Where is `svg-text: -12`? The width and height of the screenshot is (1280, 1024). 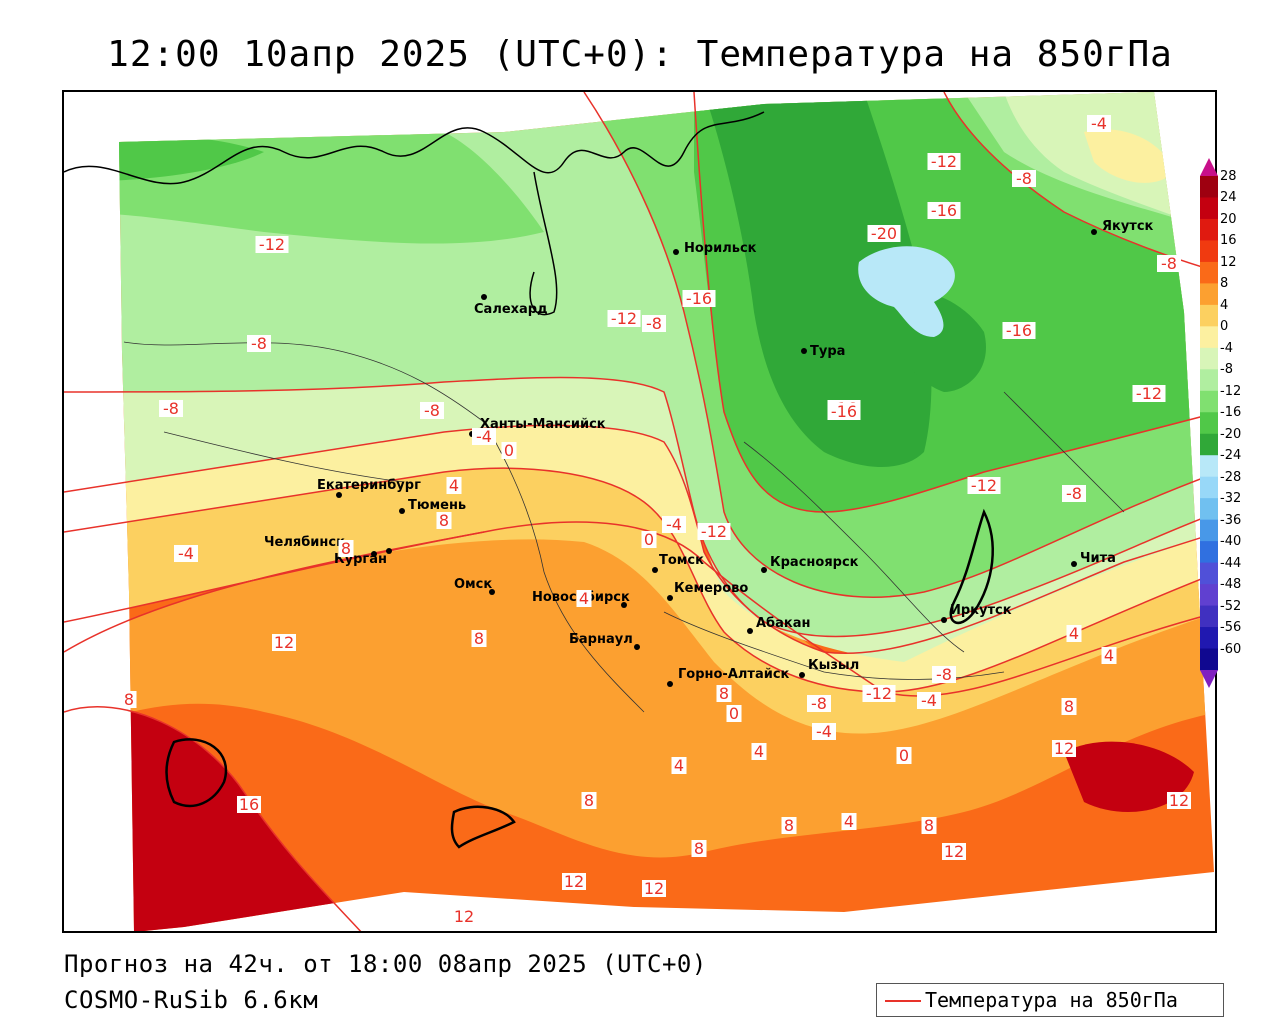
svg-text: -12 is located at coordinates (944, 161).